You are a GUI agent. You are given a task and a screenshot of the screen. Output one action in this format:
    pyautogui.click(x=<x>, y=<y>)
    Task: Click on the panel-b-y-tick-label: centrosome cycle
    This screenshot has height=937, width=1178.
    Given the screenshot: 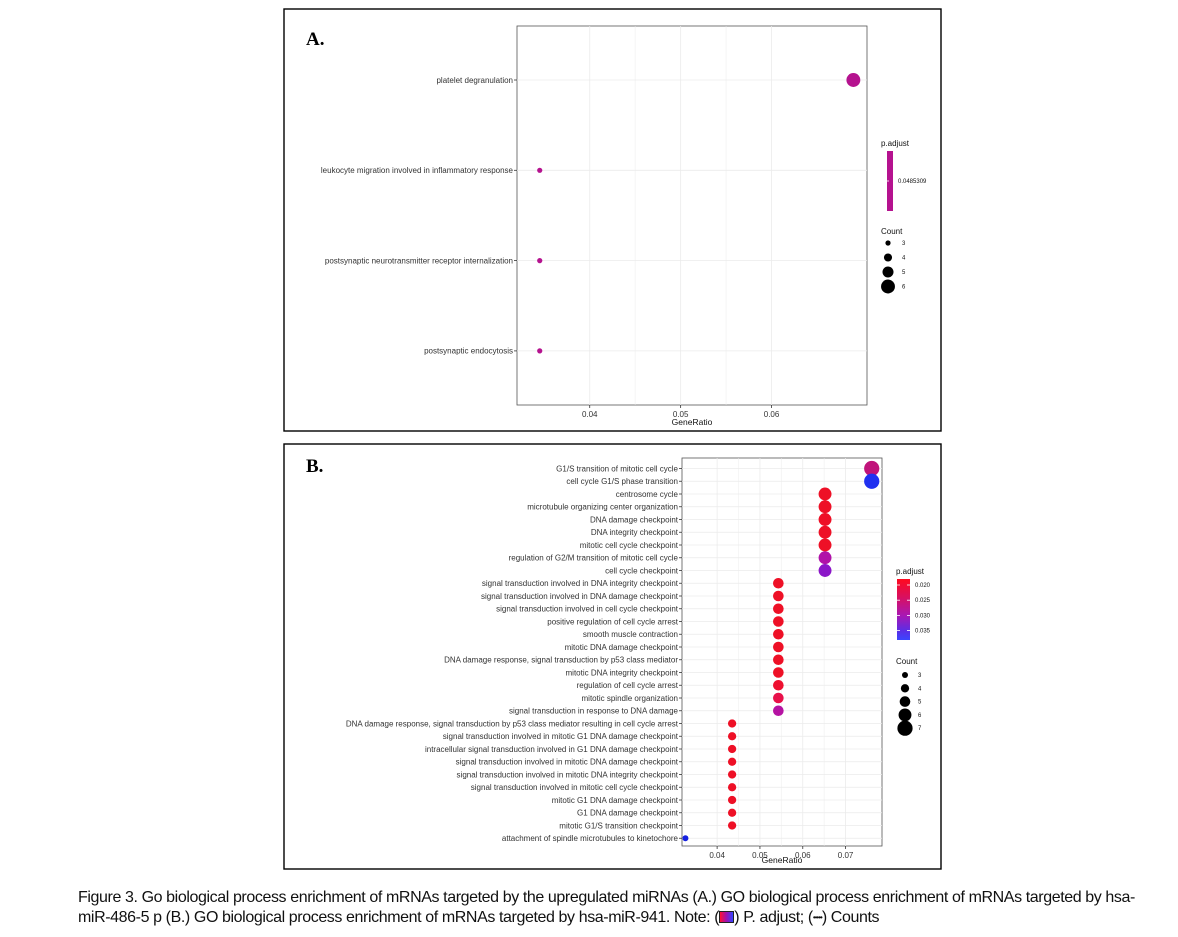 What is the action you would take?
    pyautogui.click(x=647, y=494)
    